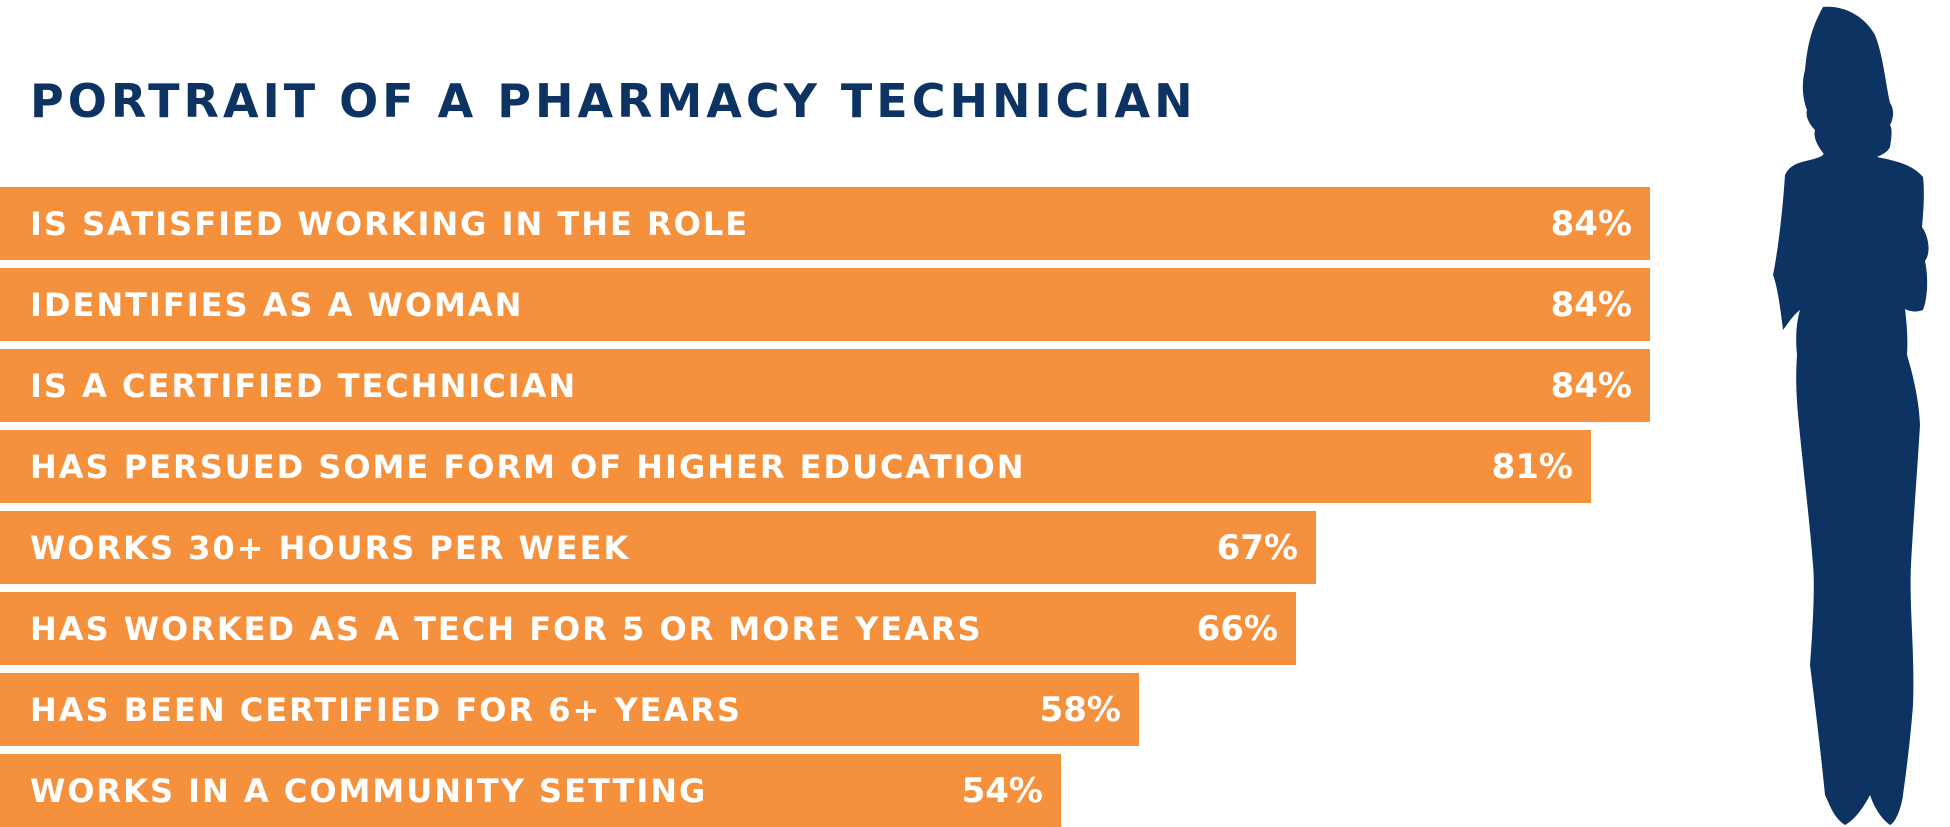 Image resolution: width=1950 pixels, height=827 pixels. What do you see at coordinates (1237, 628) in the screenshot?
I see `bar-value-label: 66%` at bounding box center [1237, 628].